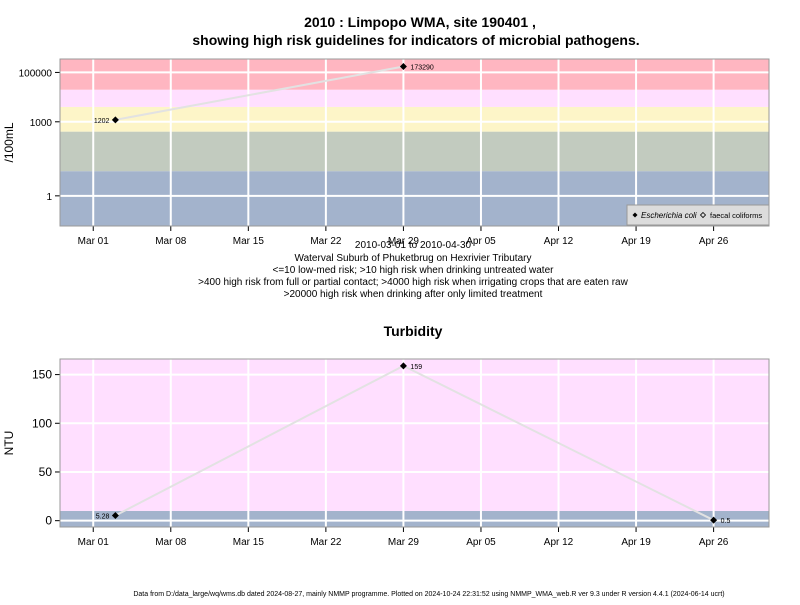 This screenshot has width=800, height=605. Describe the element at coordinates (703, 215) in the screenshot. I see `legend-marker-faecal` at that location.